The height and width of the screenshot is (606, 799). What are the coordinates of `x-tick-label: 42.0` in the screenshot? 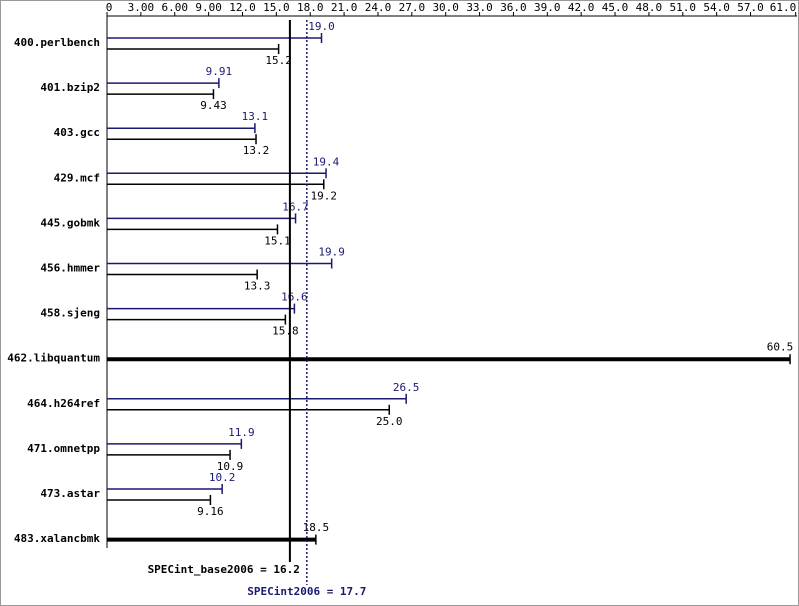 It's located at (581, 7).